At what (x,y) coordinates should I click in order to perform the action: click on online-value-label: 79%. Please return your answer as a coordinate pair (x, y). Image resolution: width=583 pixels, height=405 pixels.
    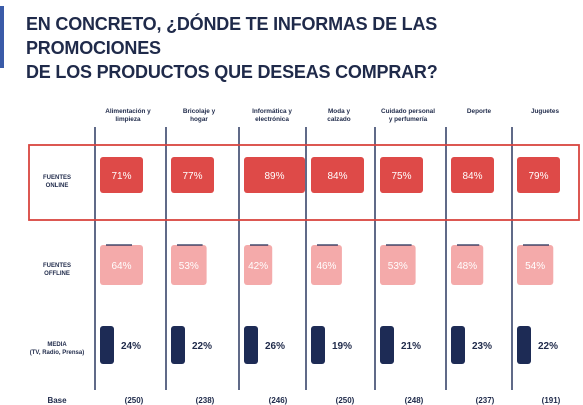
    Looking at the image, I should click on (538, 176).